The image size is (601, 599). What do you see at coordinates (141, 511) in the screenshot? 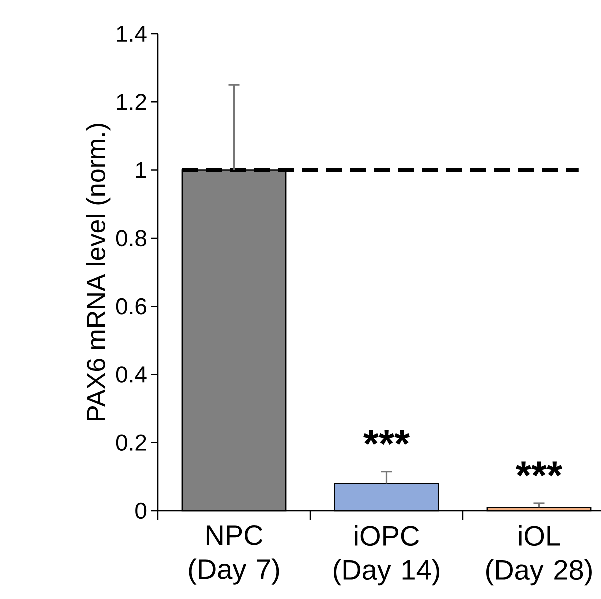
I see `y-tick-label: 0` at bounding box center [141, 511].